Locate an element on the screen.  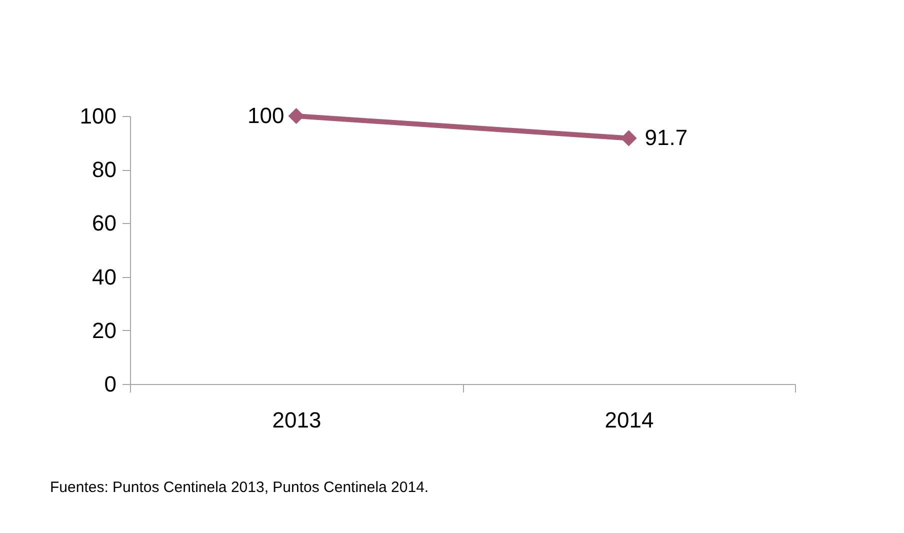
data-label: 91.7 is located at coordinates (666, 137).